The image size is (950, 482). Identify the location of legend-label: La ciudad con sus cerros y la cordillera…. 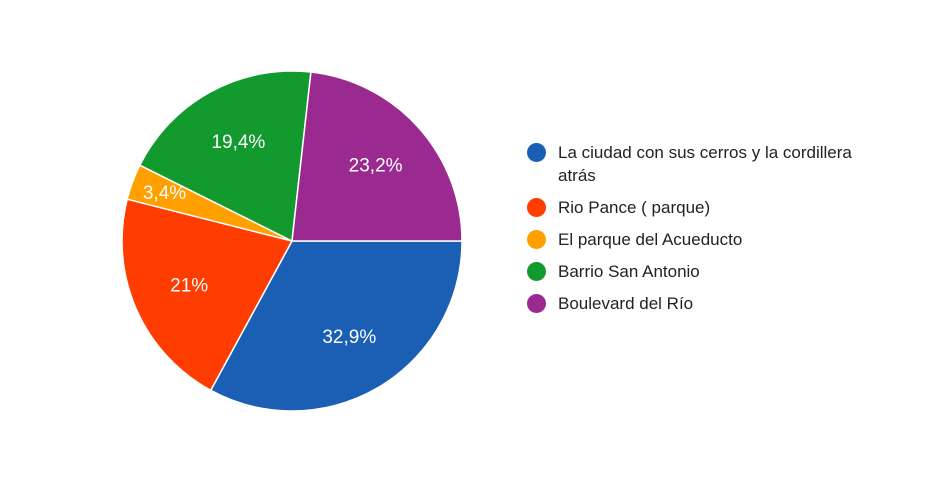
(705, 164).